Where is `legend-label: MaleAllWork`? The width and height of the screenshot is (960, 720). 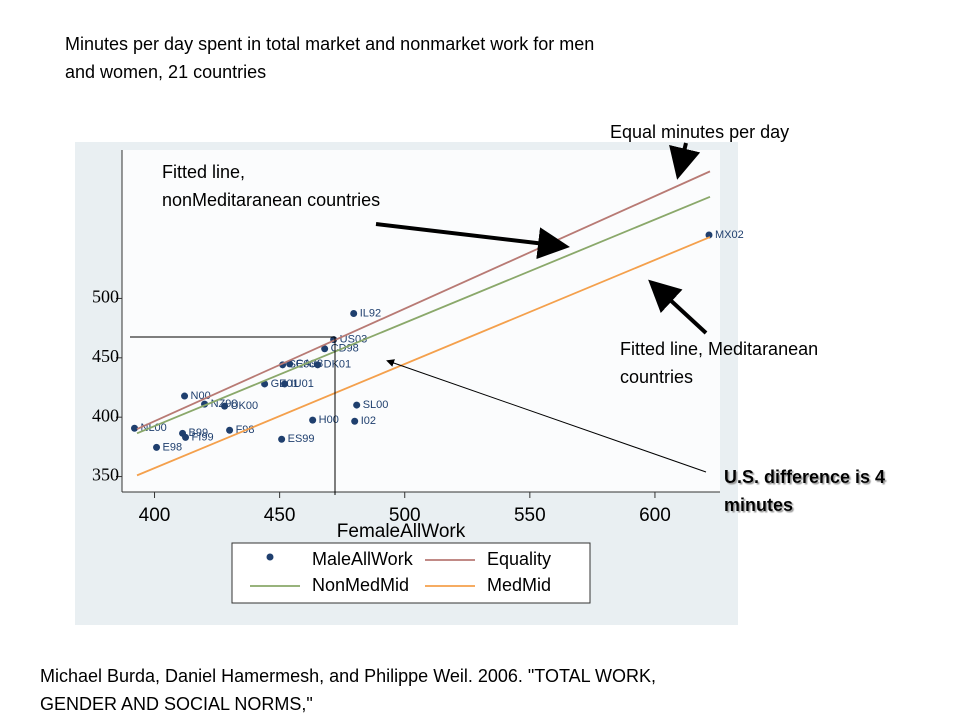 legend-label: MaleAllWork is located at coordinates (363, 559).